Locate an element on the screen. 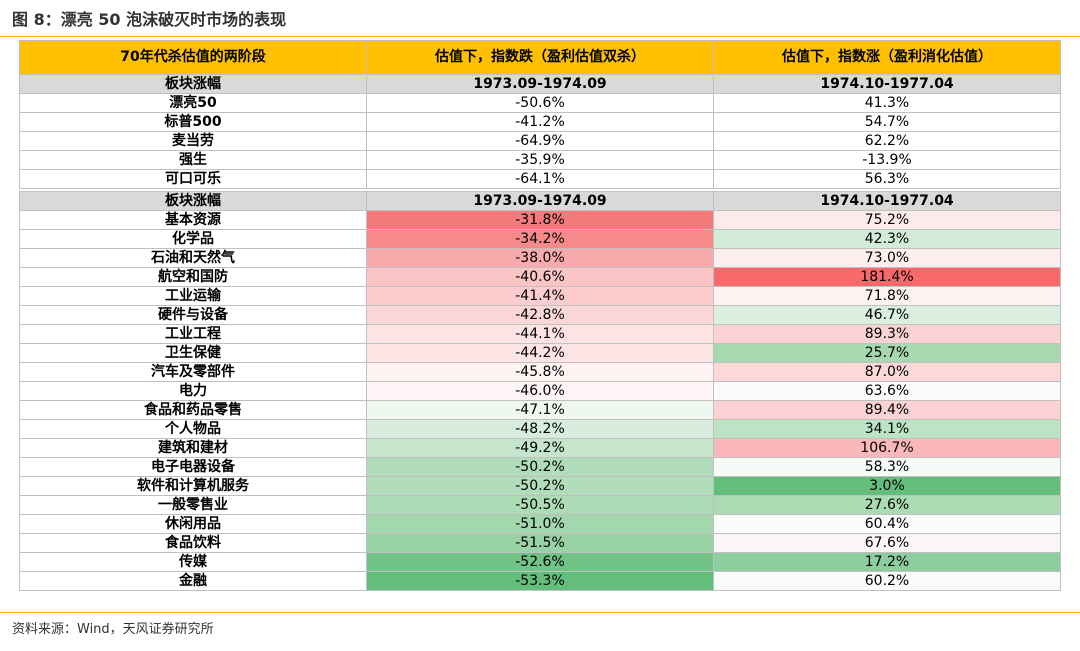 The width and height of the screenshot is (1080, 651). value-period-2: 60.4% is located at coordinates (887, 524).